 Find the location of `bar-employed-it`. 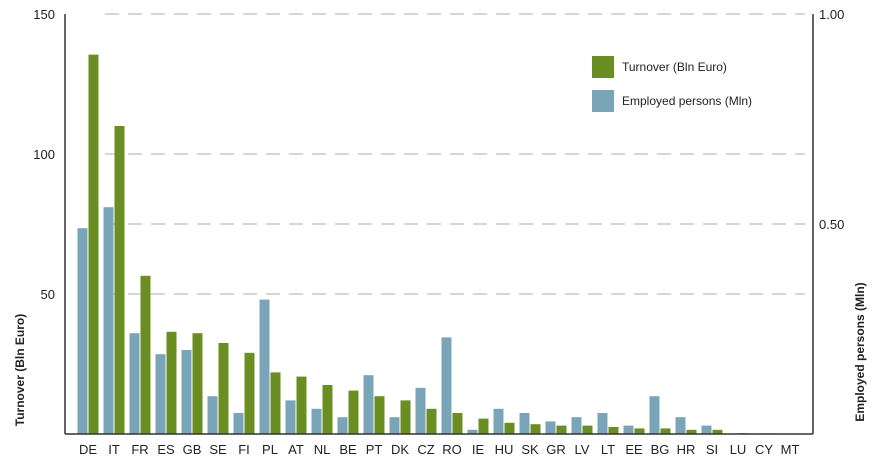

bar-employed-it is located at coordinates (108, 320).